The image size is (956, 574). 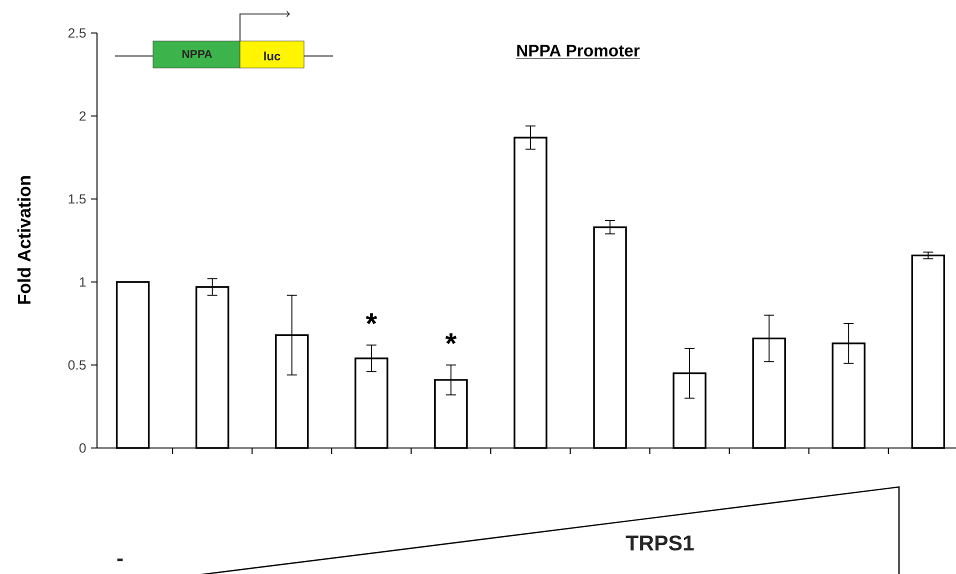 I want to click on annotation: luc, so click(x=272, y=56).